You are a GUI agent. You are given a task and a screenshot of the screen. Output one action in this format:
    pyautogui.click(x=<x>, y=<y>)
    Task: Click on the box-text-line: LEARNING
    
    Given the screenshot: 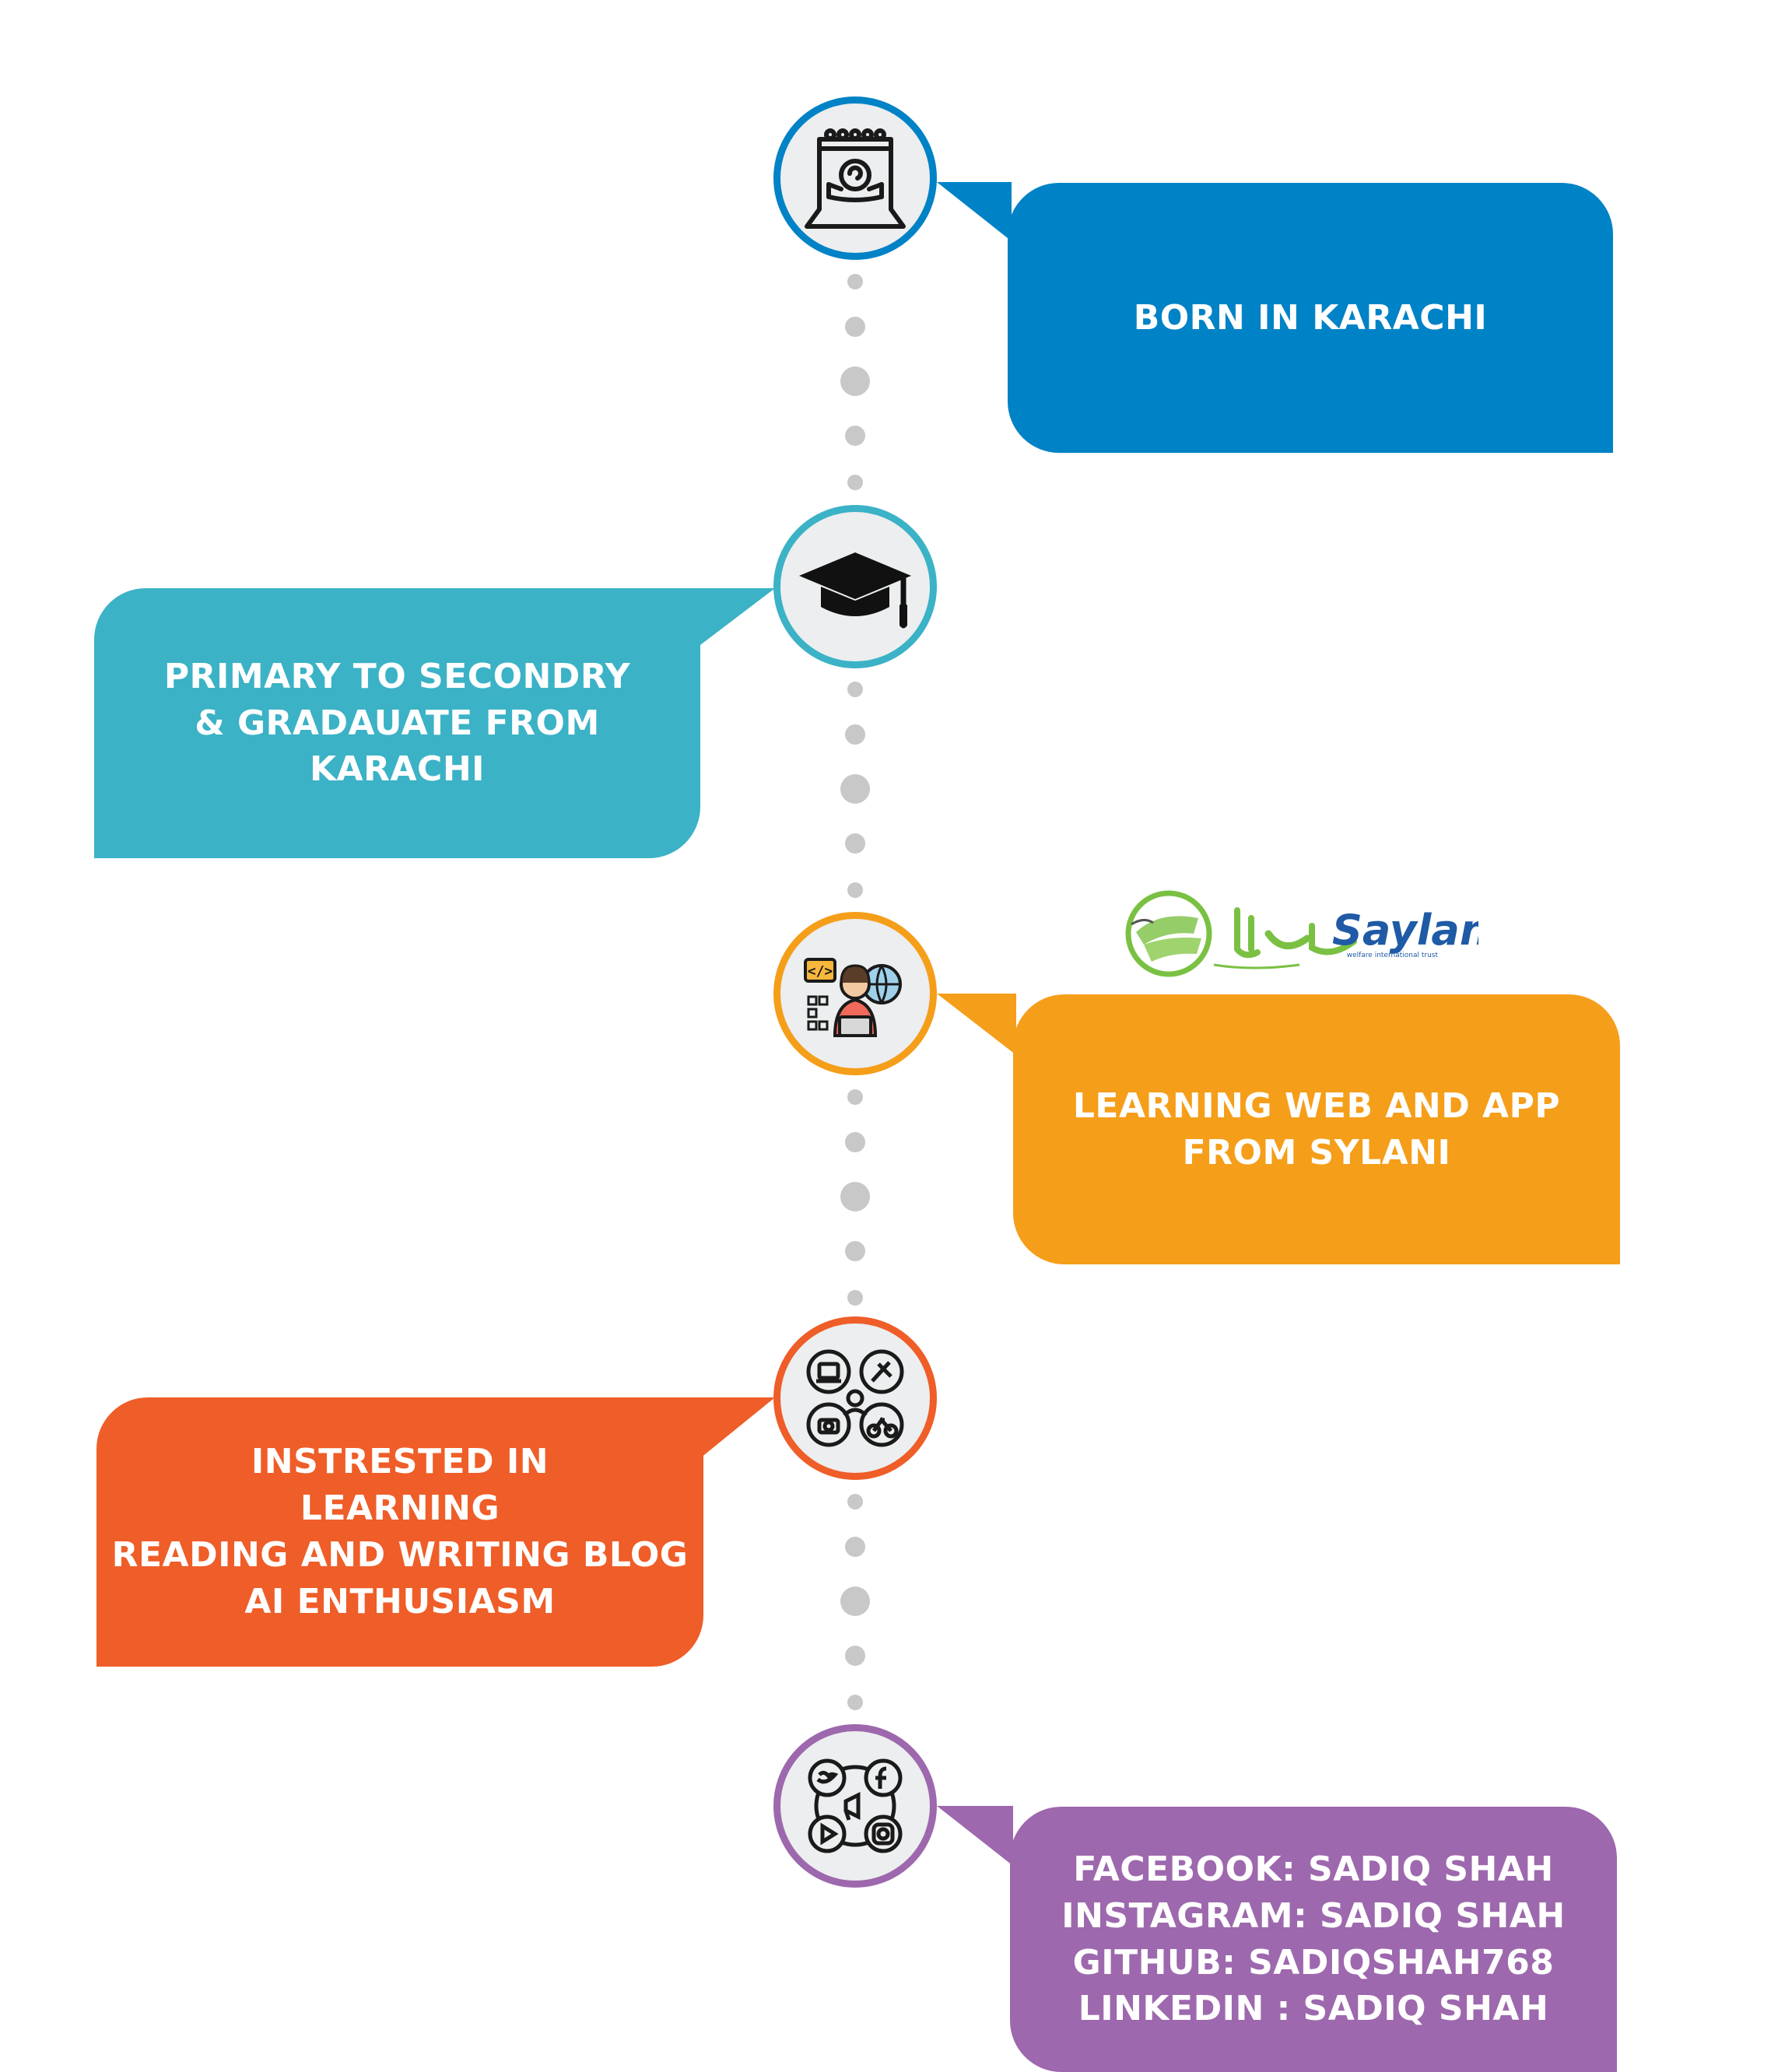 What is the action you would take?
    pyautogui.click(x=400, y=1508)
    